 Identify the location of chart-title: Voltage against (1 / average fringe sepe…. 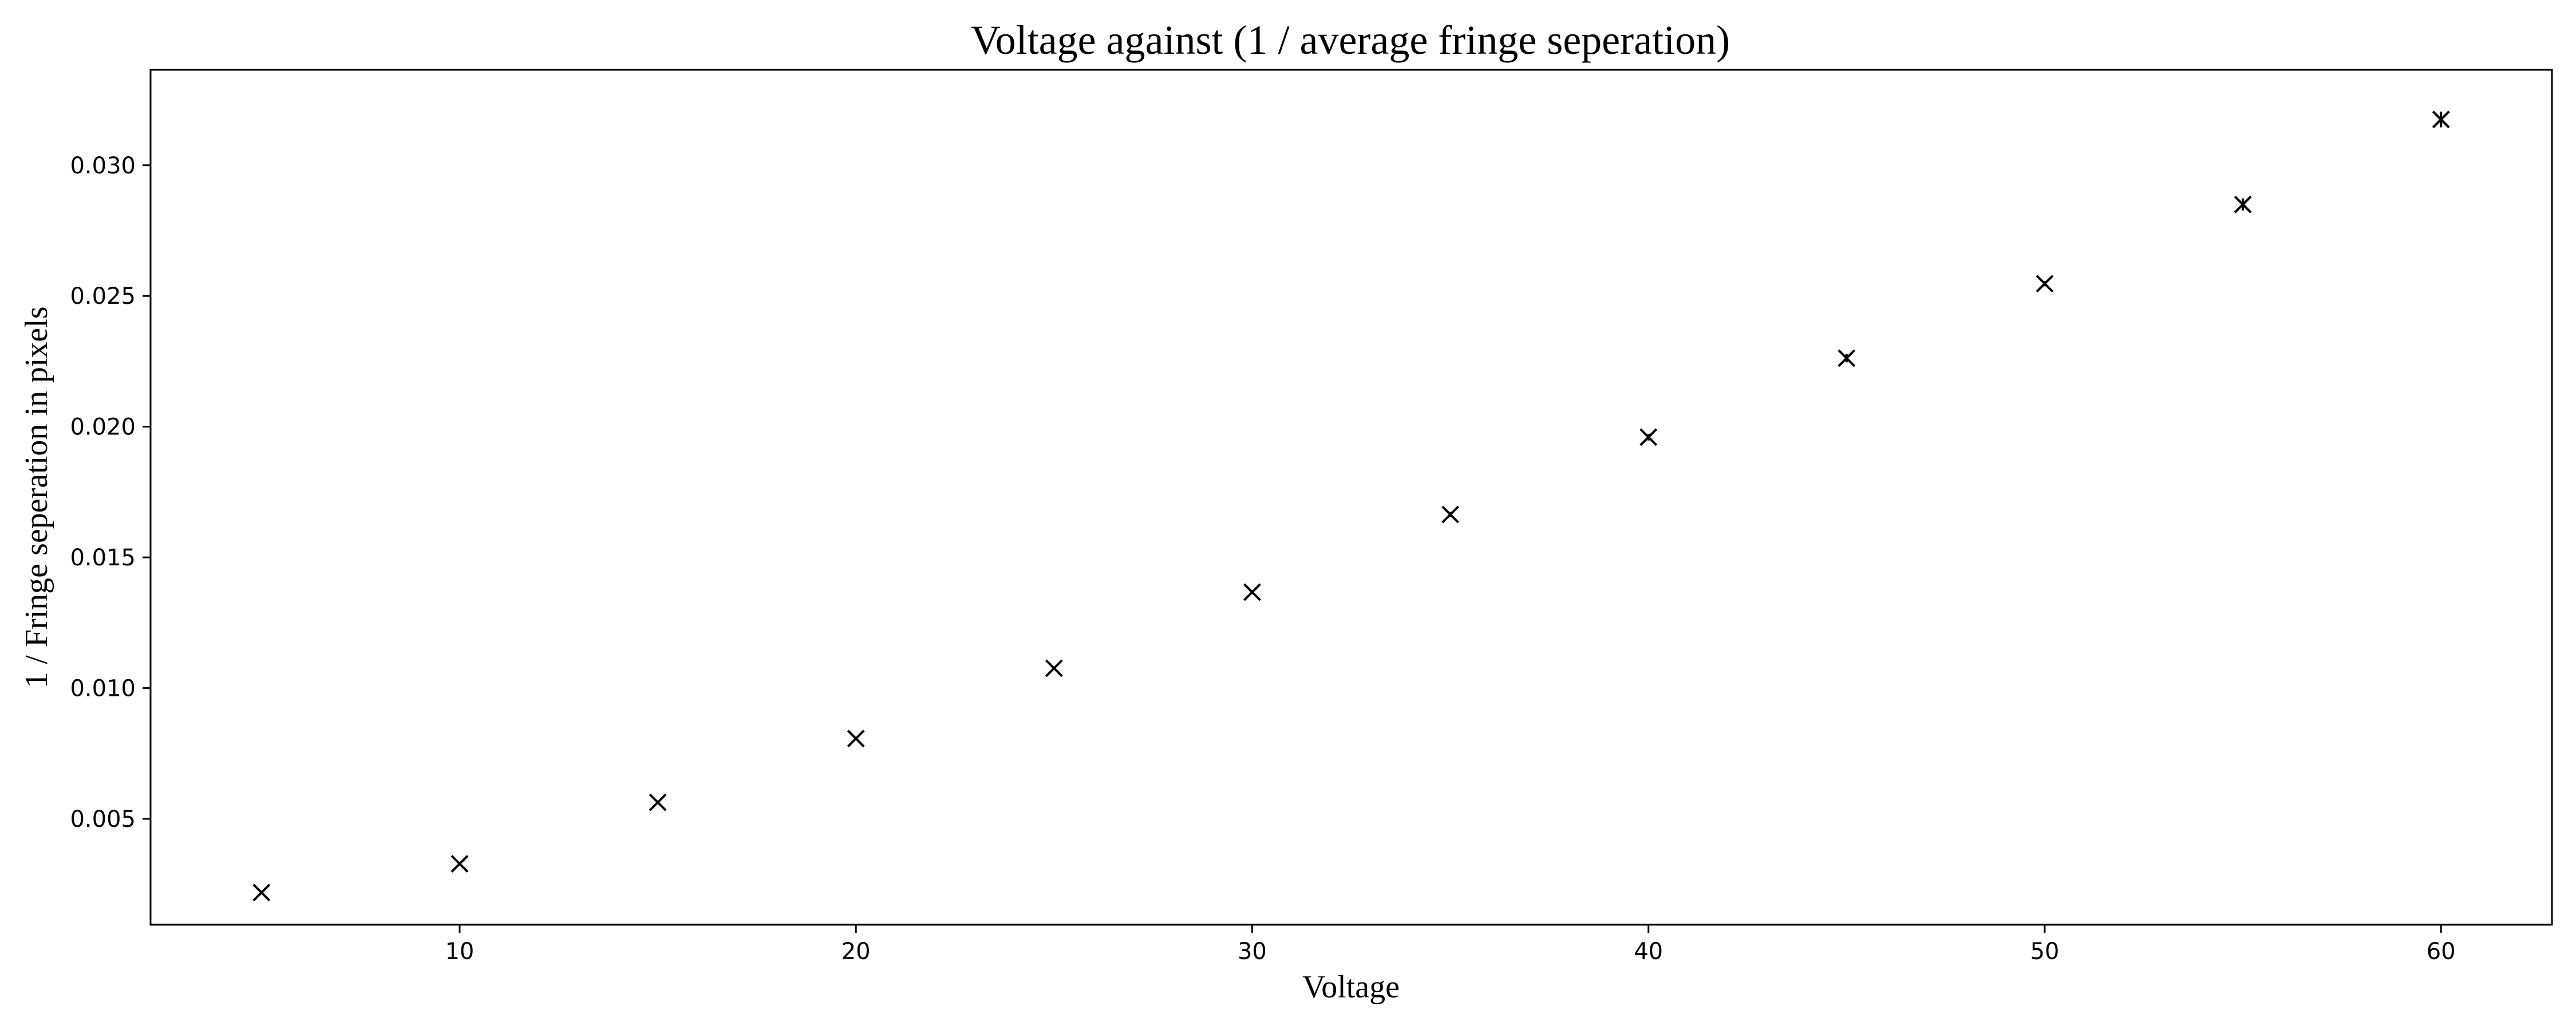
(1350, 40).